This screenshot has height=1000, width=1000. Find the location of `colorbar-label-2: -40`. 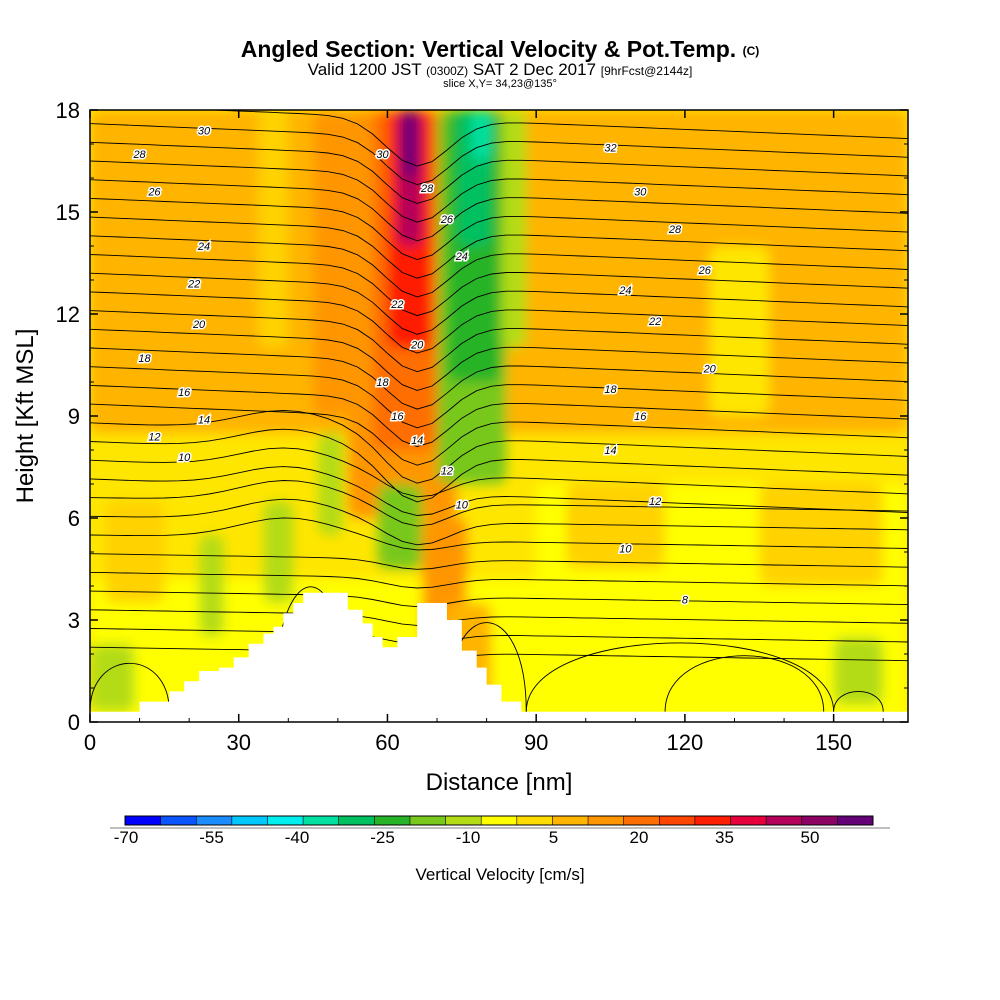

colorbar-label-2: -40 is located at coordinates (297, 837).